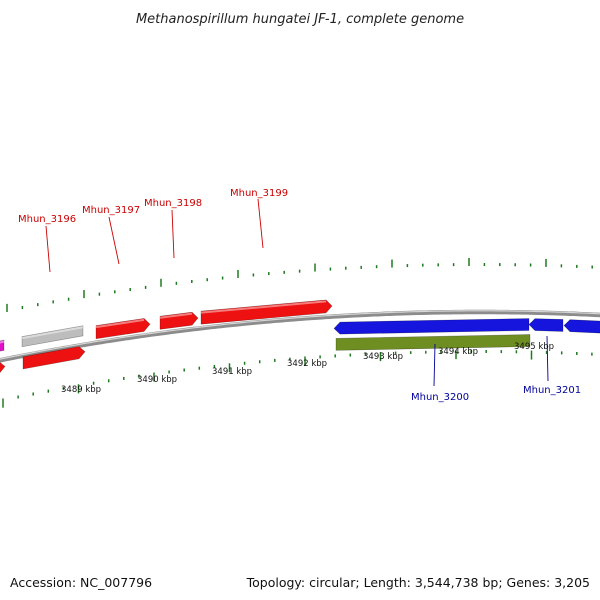 This screenshot has height=600, width=600. What do you see at coordinates (263, 307) in the screenshot?
I see `gene-mhun-3199-highlight` at bounding box center [263, 307].